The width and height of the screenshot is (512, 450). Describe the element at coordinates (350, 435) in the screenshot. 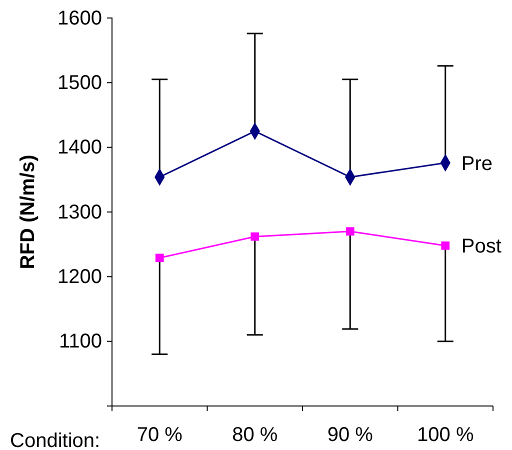

I see `x-tick-label: 90 %` at that location.